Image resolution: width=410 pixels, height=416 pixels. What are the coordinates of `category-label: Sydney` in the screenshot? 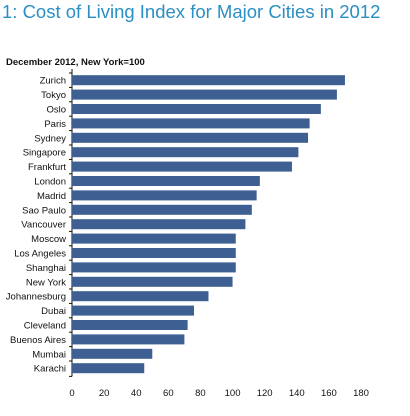 It's located at (50, 138).